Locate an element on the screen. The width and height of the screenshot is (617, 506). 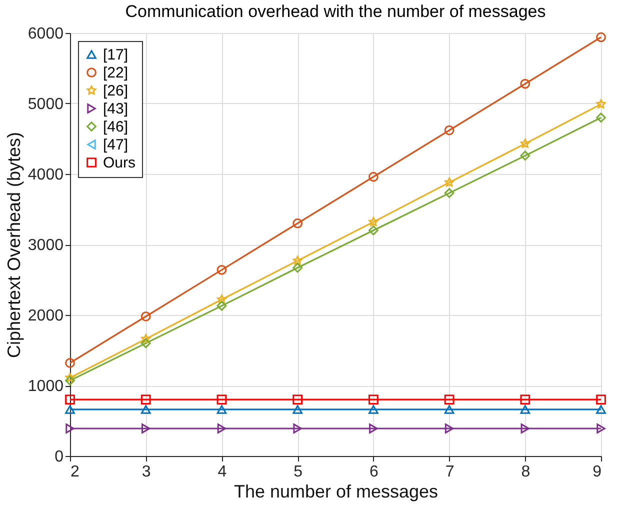
legend-label: [26] is located at coordinates (115, 91).